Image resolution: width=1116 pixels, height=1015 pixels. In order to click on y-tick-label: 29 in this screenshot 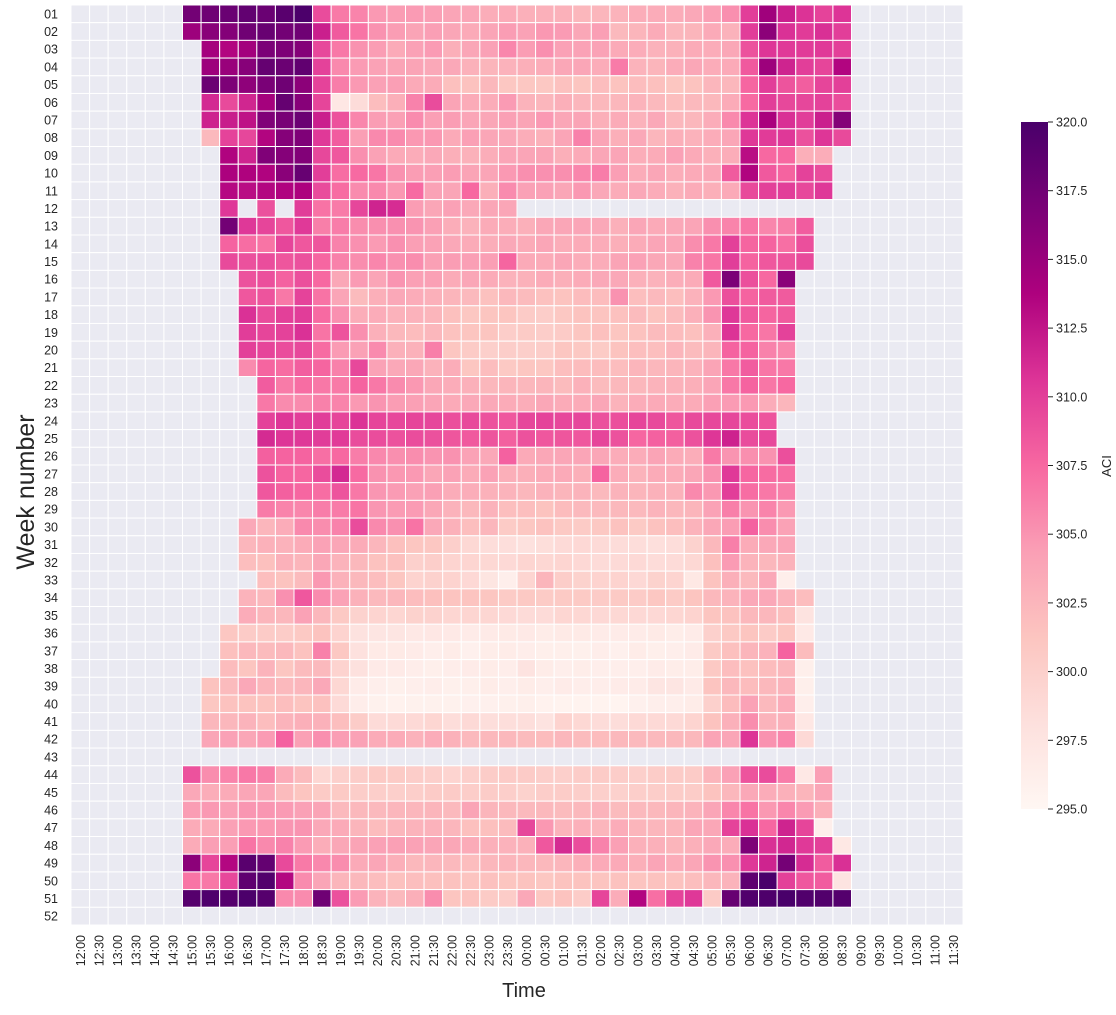, I will do `click(51, 510)`.